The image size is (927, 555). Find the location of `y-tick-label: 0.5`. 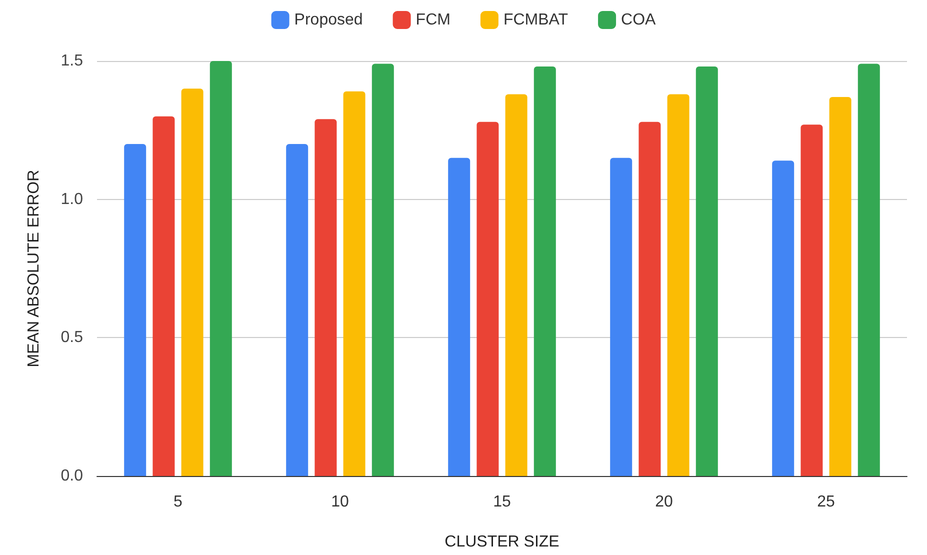

y-tick-label: 0.5 is located at coordinates (72, 337).